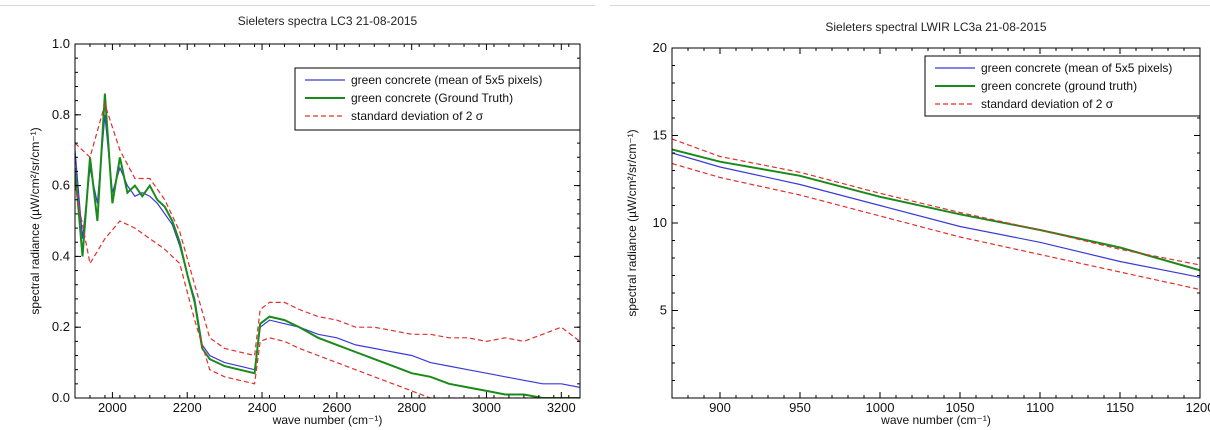 This screenshot has width=1210, height=430. I want to click on y-tick-label: 0.4, so click(61, 255).